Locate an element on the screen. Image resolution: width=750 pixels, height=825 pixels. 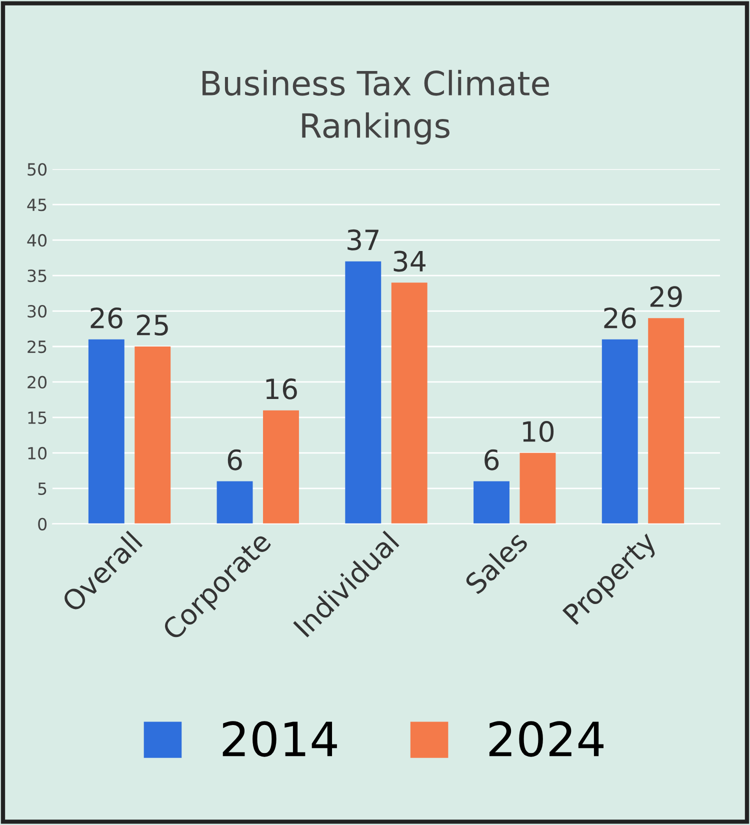
legend-label: 2024 is located at coordinates (546, 739).